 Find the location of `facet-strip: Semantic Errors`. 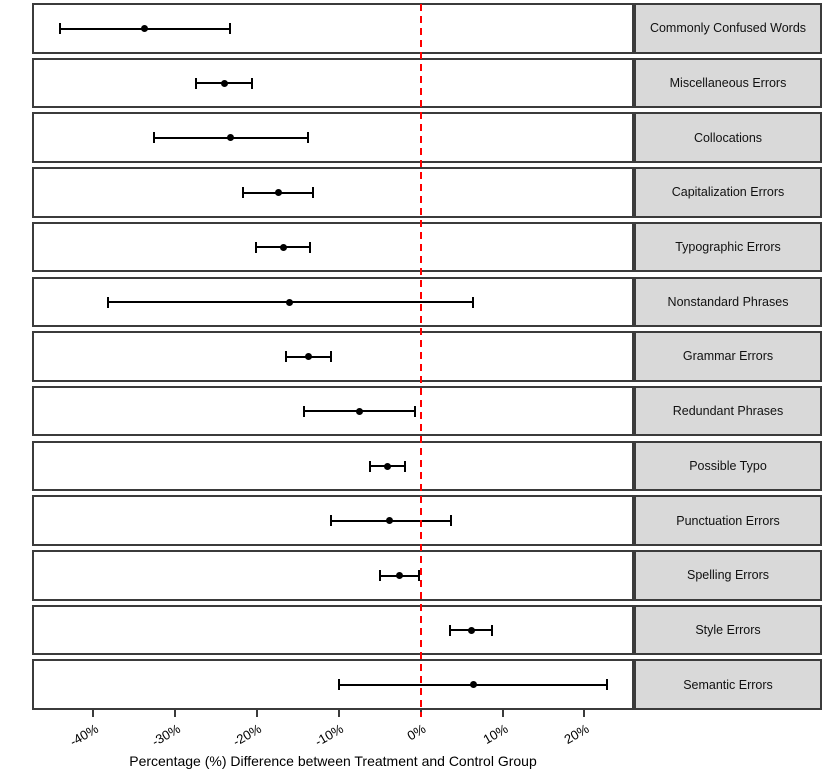

facet-strip: Semantic Errors is located at coordinates (728, 684).